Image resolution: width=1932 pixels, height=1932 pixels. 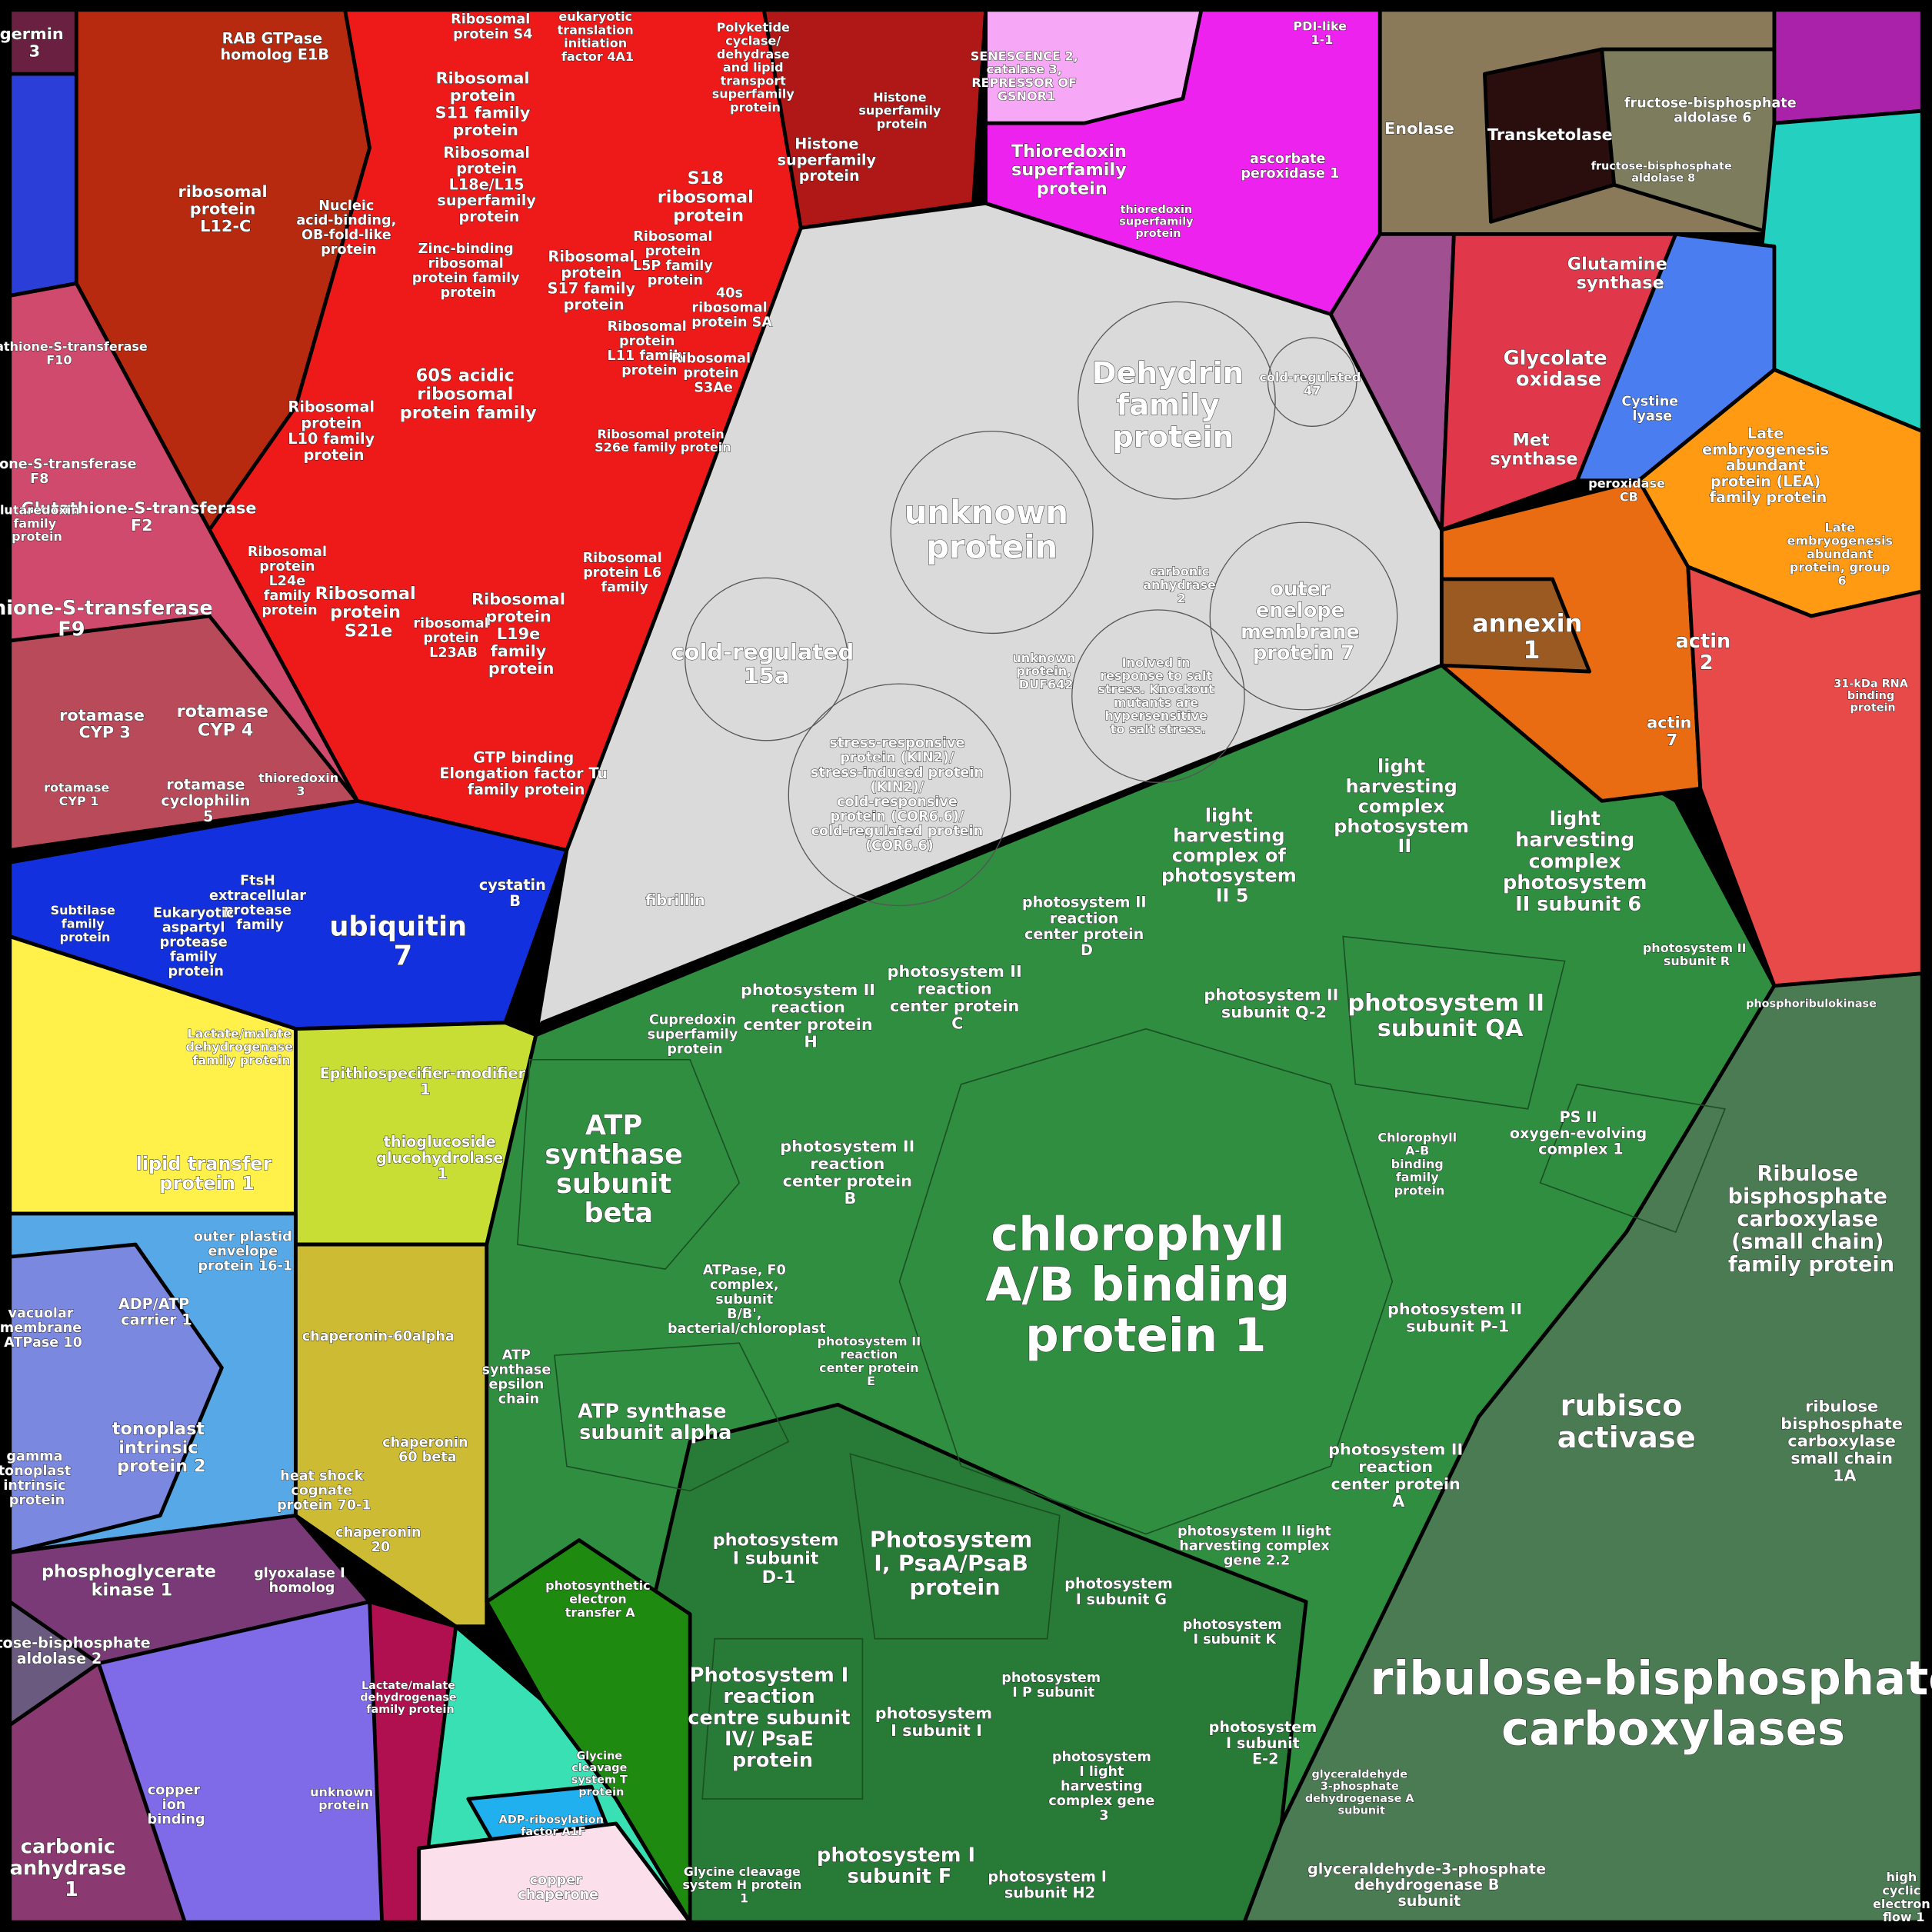 I want to click on region-label: rotamase CYP 4, so click(x=226, y=720).